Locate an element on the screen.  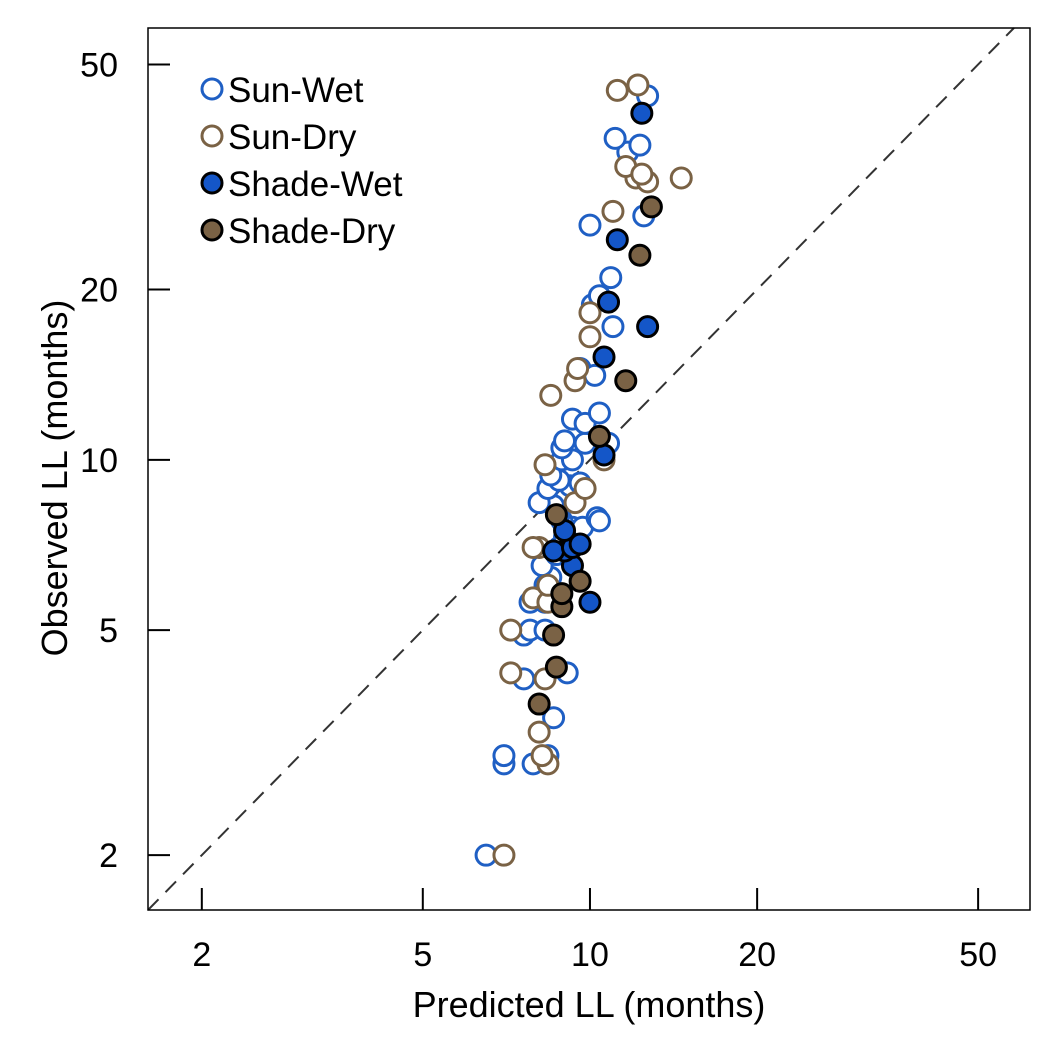
legend-marker-sun-dry is located at coordinates (212, 136).